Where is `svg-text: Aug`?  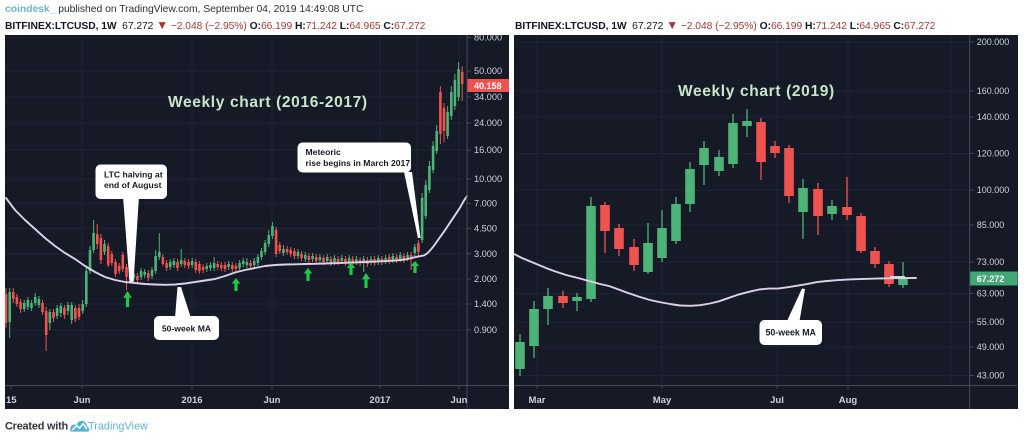
svg-text: Aug is located at coordinates (848, 400).